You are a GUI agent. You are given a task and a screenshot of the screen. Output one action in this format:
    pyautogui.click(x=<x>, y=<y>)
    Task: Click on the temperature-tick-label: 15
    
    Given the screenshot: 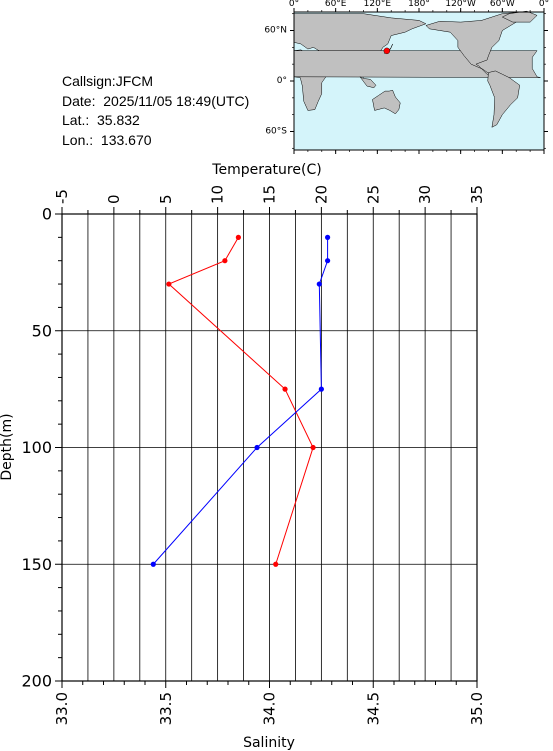 What is the action you would take?
    pyautogui.click(x=270, y=194)
    